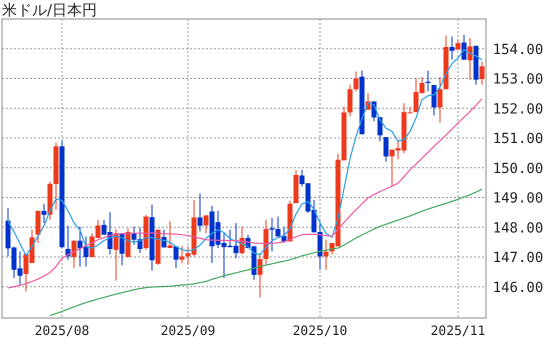 The height and width of the screenshot is (344, 560). What do you see at coordinates (50, 10) in the screenshot?
I see `chart-title: 米ドル/日本円` at bounding box center [50, 10].